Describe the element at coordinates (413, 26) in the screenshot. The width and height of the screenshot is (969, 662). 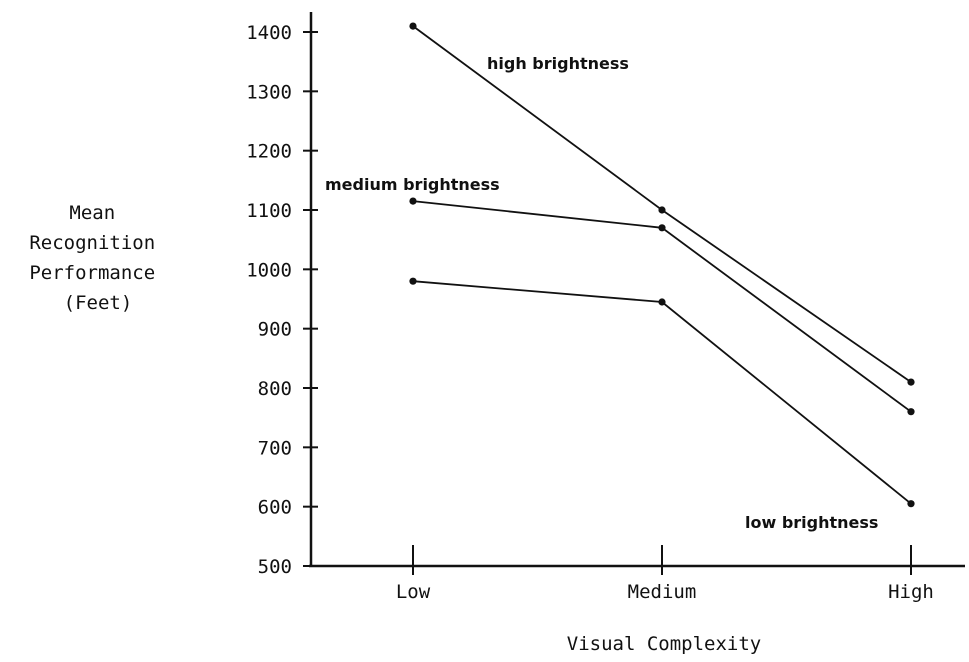
I see `data-point-high-brightness-low` at that location.